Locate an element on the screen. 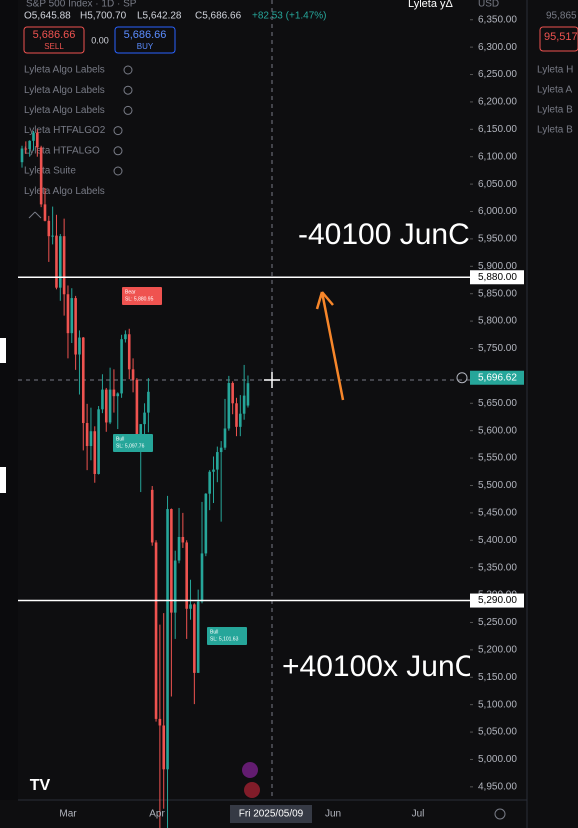 The height and width of the screenshot is (828, 578). level-label: 5,290.00 is located at coordinates (497, 600).